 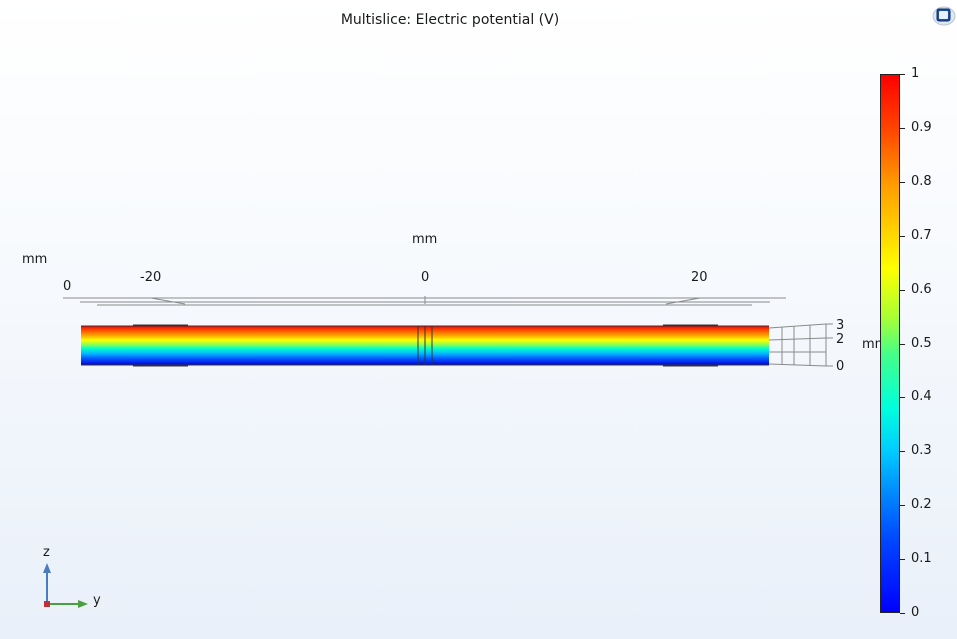 What do you see at coordinates (921, 235) in the screenshot?
I see `color-legend-tick-label: 0.7` at bounding box center [921, 235].